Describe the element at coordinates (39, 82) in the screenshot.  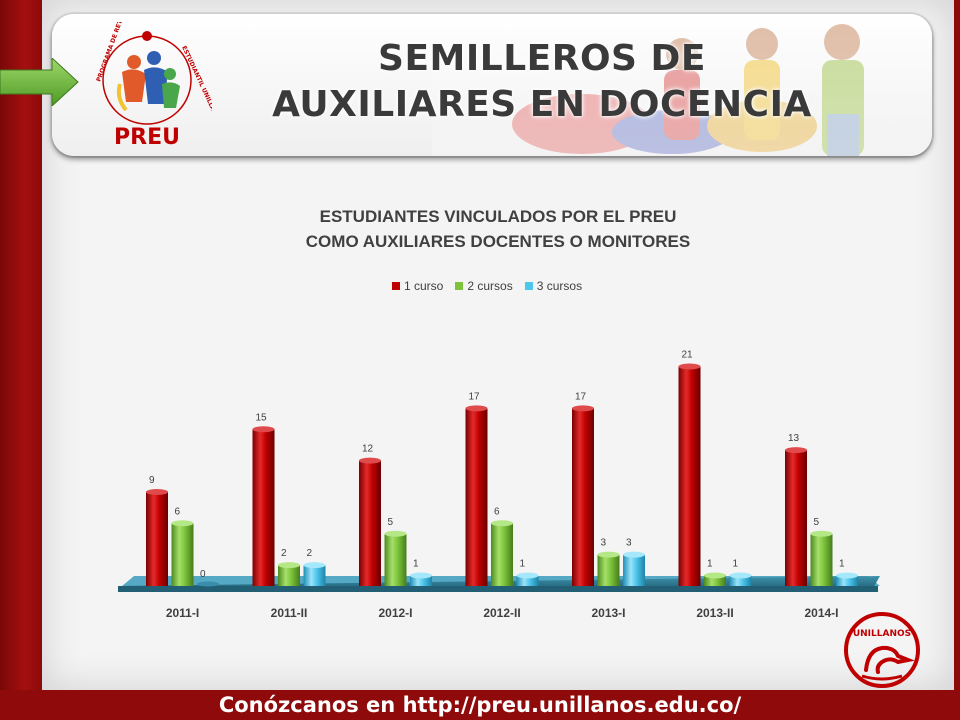
I see `green-arrow-icon` at that location.